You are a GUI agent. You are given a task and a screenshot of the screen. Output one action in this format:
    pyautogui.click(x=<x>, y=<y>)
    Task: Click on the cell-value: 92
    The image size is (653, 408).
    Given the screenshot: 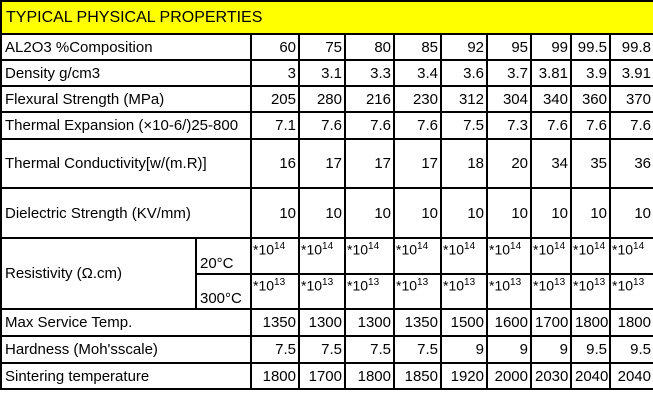 What is the action you would take?
    pyautogui.click(x=464, y=47)
    